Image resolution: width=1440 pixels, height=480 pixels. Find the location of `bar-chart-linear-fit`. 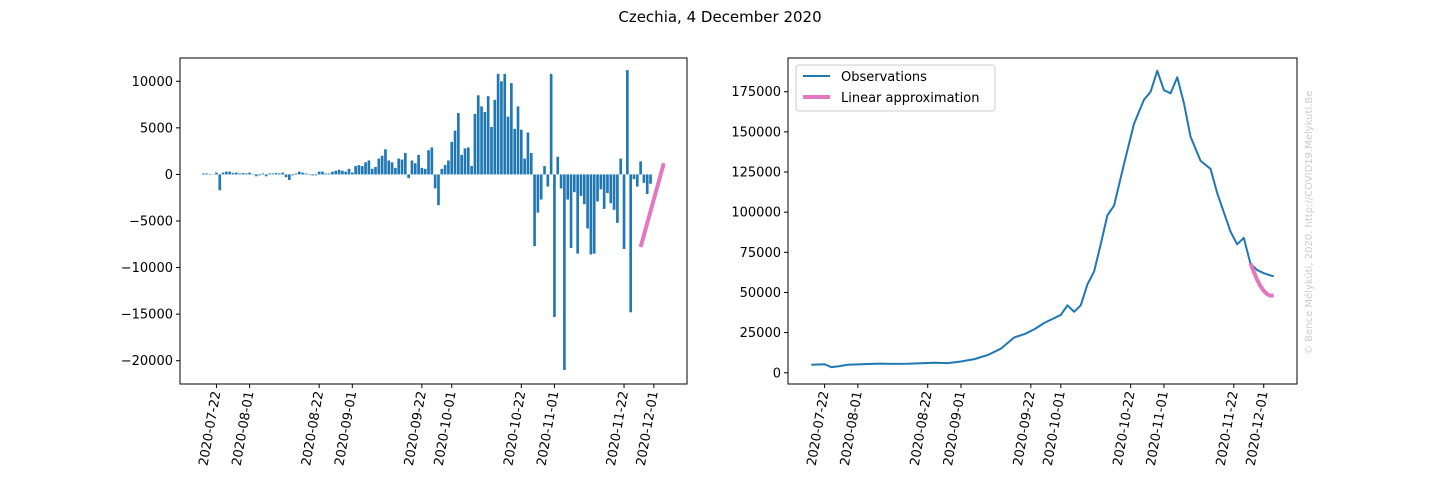

bar-chart-linear-fit is located at coordinates (652, 205).